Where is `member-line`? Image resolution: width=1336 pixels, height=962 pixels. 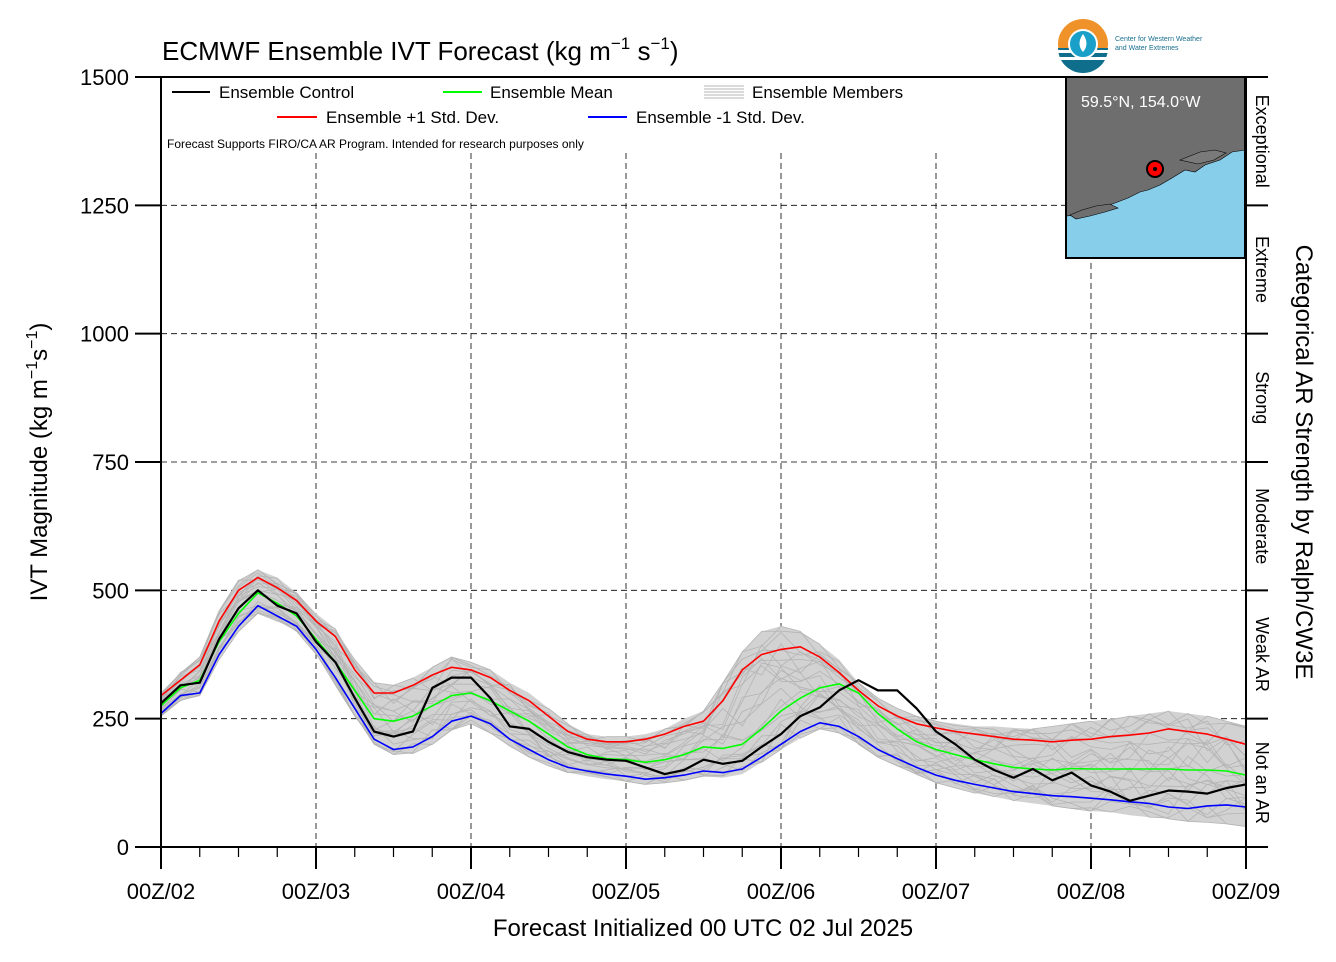 member-line is located at coordinates (703, 656).